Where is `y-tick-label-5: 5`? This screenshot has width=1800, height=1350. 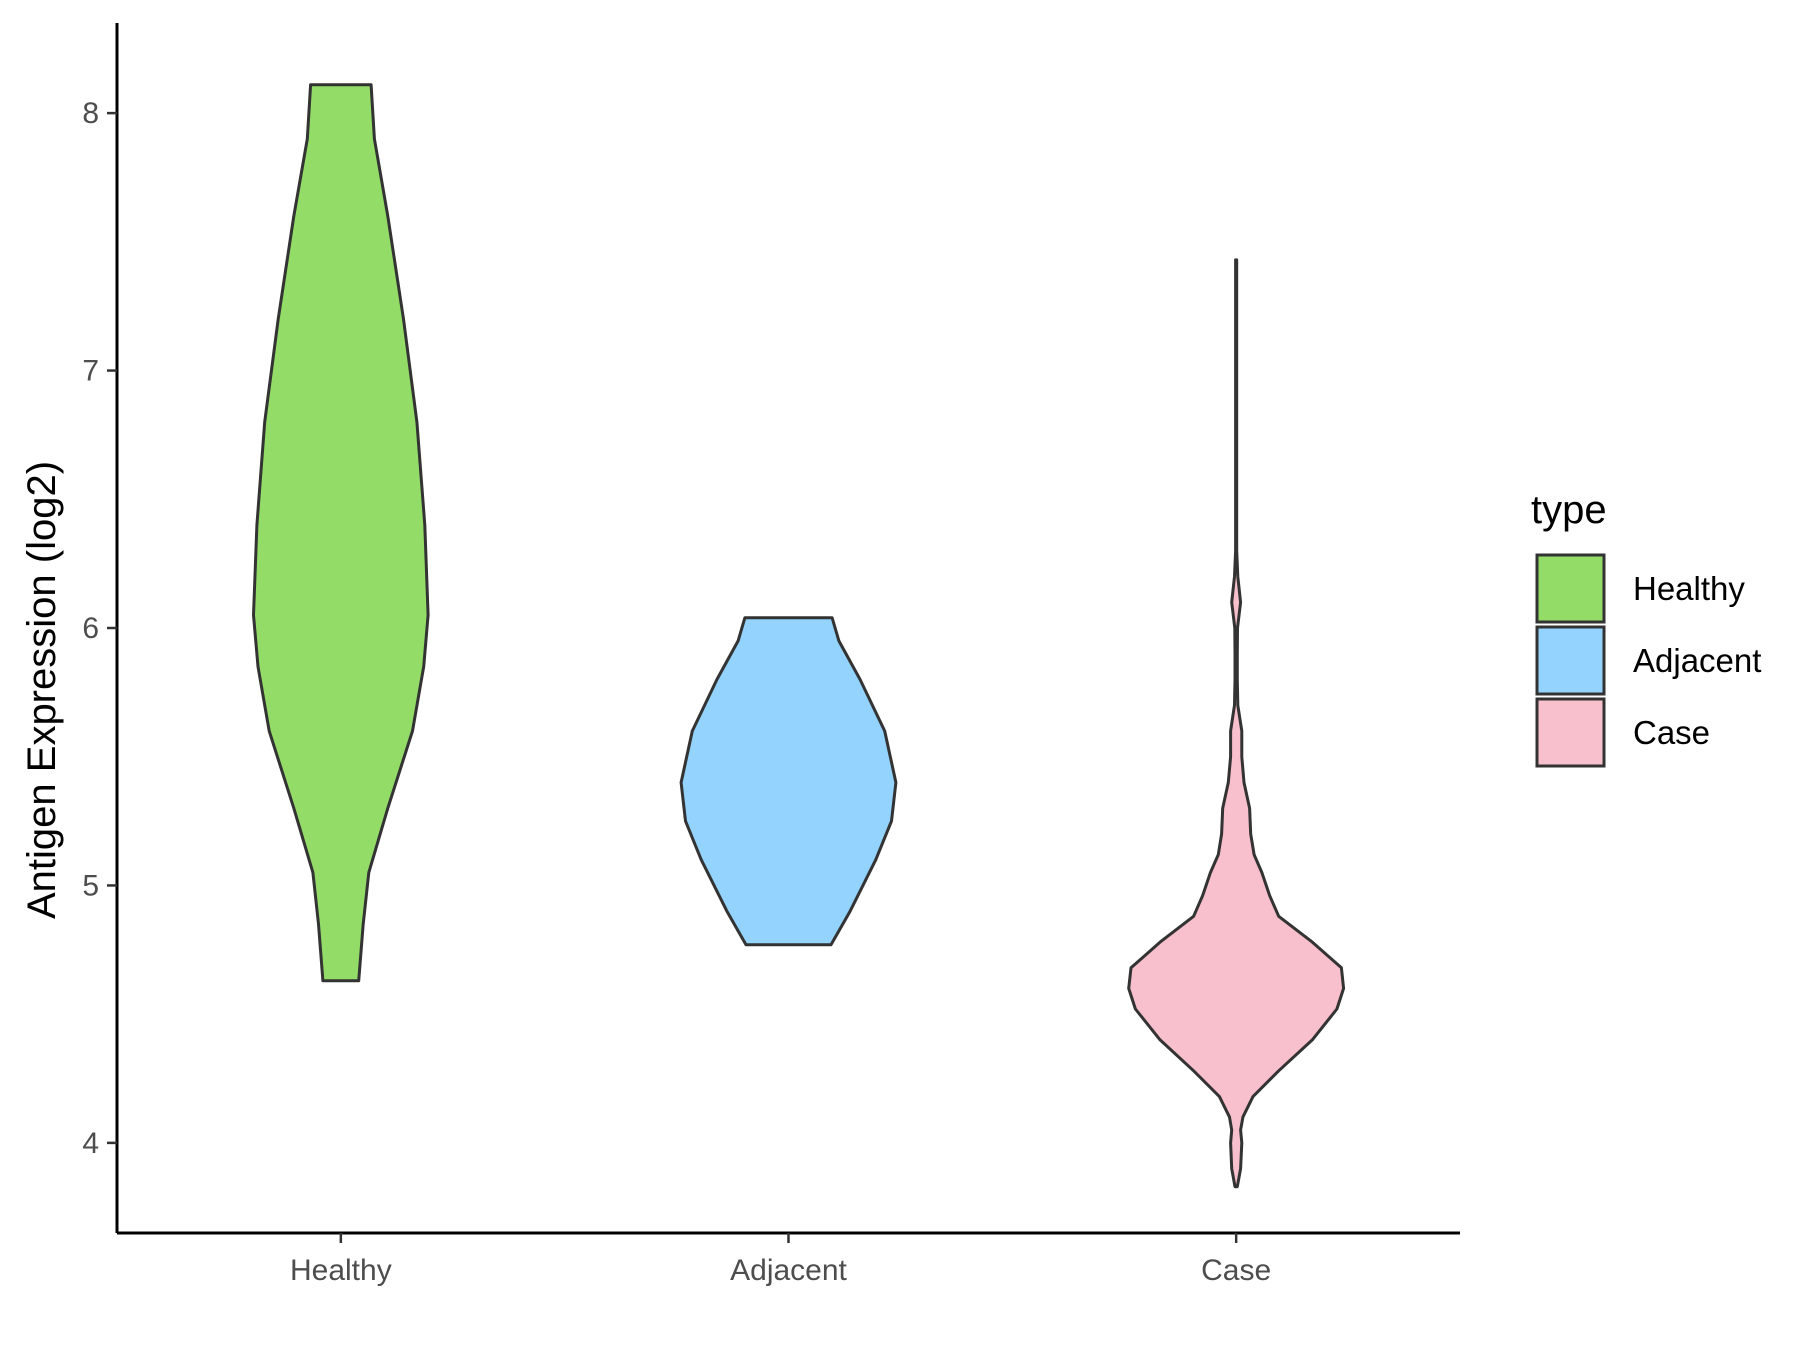 y-tick-label-5: 5 is located at coordinates (90, 885).